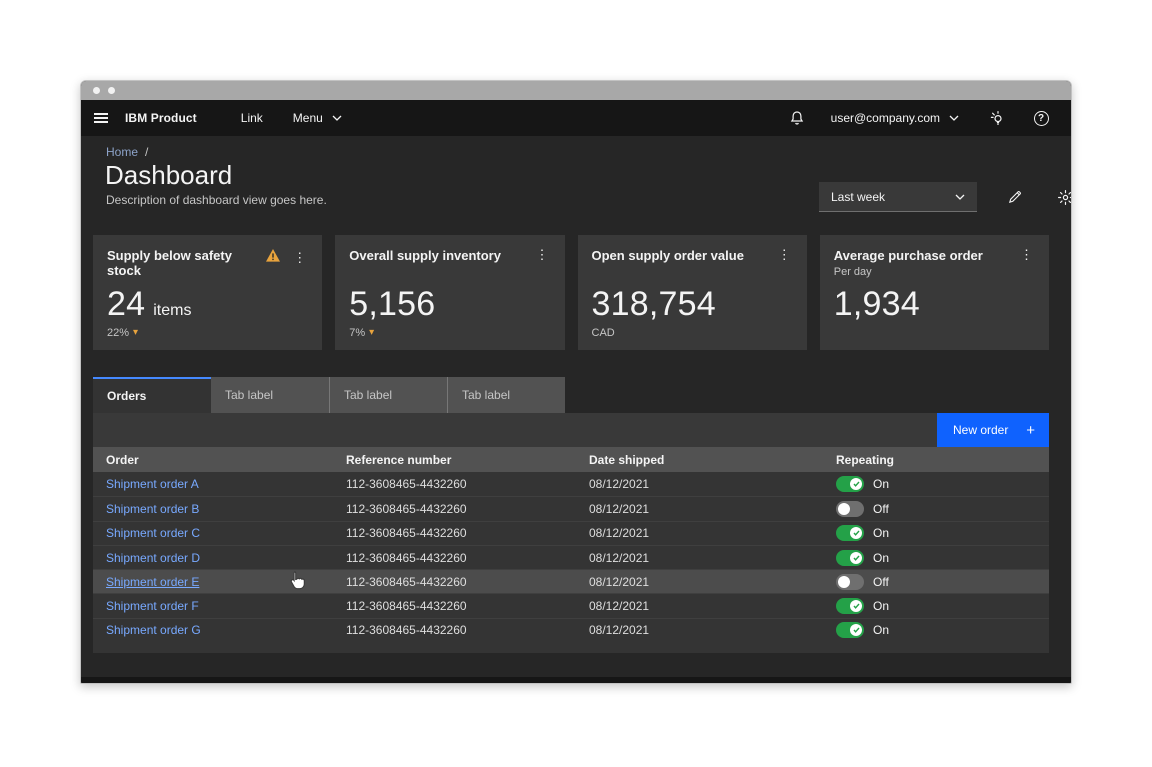 The width and height of the screenshot is (1152, 767). I want to click on settings-gear-icon, so click(1062, 197).